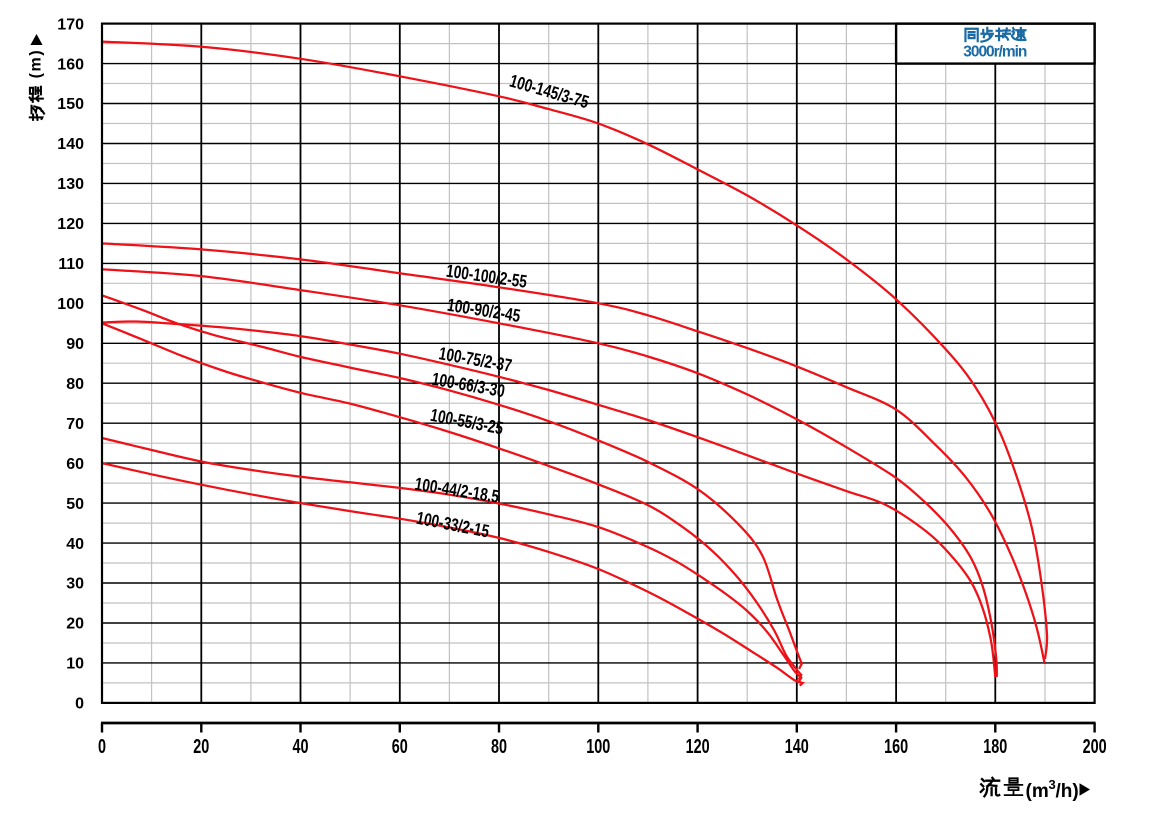 The height and width of the screenshot is (816, 1155). What do you see at coordinates (995, 746) in the screenshot?
I see `svg-text: 180` at bounding box center [995, 746].